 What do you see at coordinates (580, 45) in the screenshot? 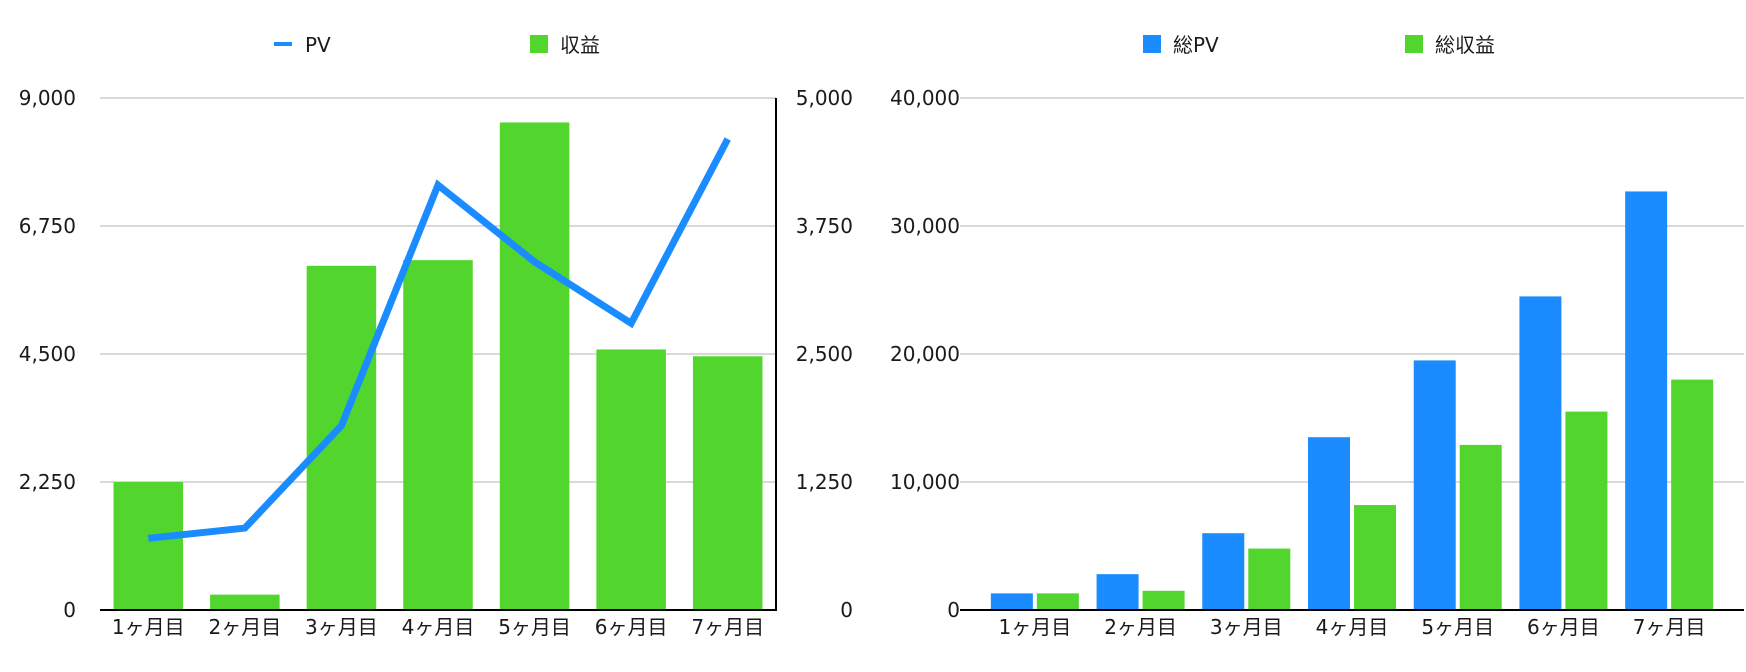
I see `legend-label-revenue: 収益` at bounding box center [580, 45].